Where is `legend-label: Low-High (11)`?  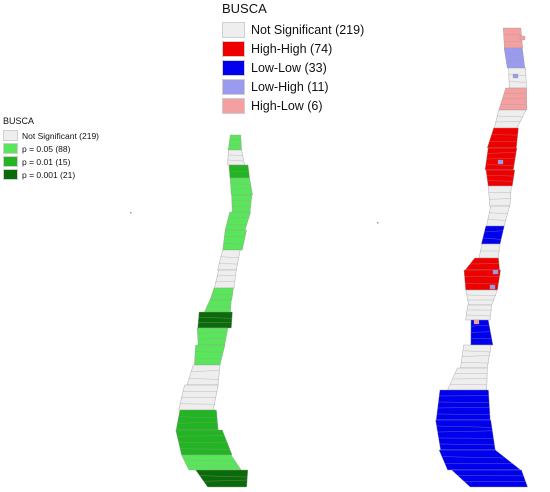
legend-label: Low-High (11) is located at coordinates (290, 86).